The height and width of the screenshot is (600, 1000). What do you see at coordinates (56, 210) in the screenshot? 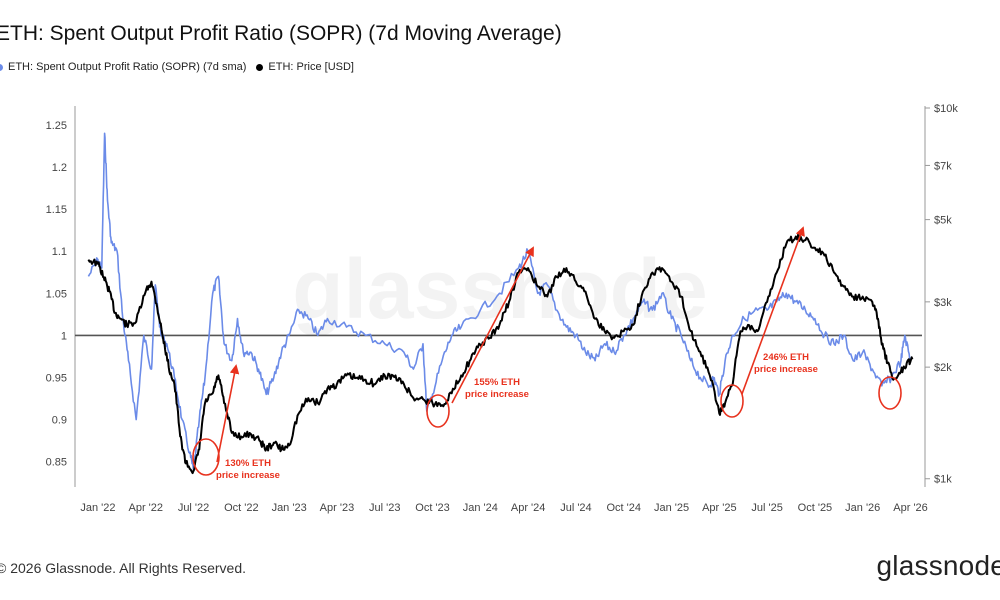
I see `y-left-tick-label: 1.15` at bounding box center [56, 210].